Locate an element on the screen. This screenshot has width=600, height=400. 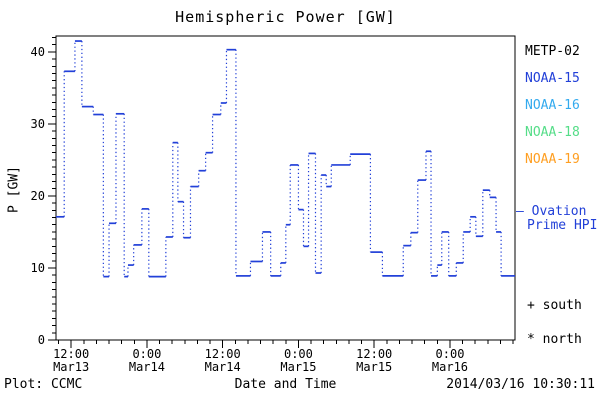
ovation-prime-label: — Ovation Prime HPI is located at coordinates (556, 219).